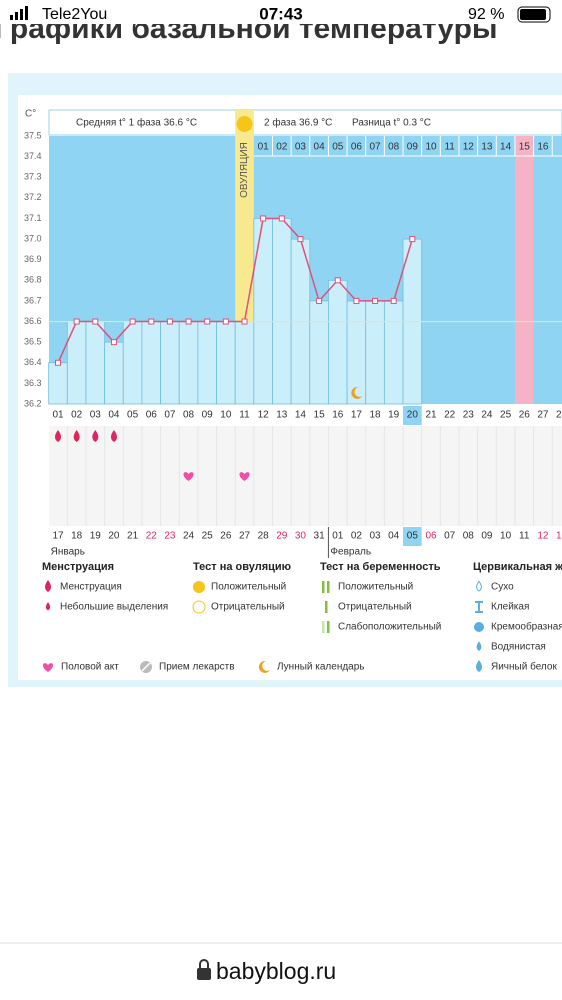  What do you see at coordinates (204, 969) in the screenshot?
I see `lock-icon` at bounding box center [204, 969].